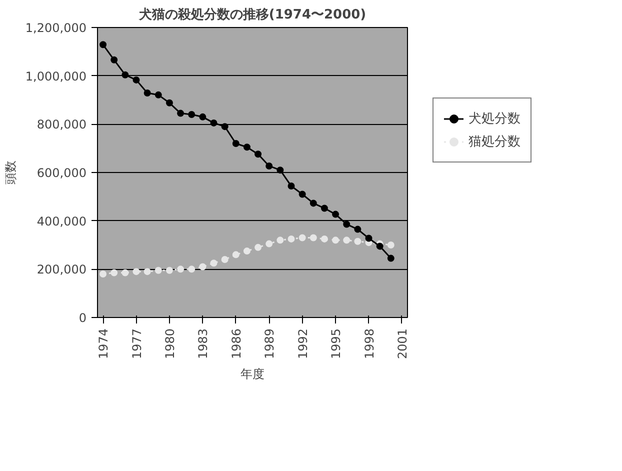 This screenshot has height=471, width=622. What do you see at coordinates (61, 221) in the screenshot?
I see `y-tick-label: 400,000` at bounding box center [61, 221].